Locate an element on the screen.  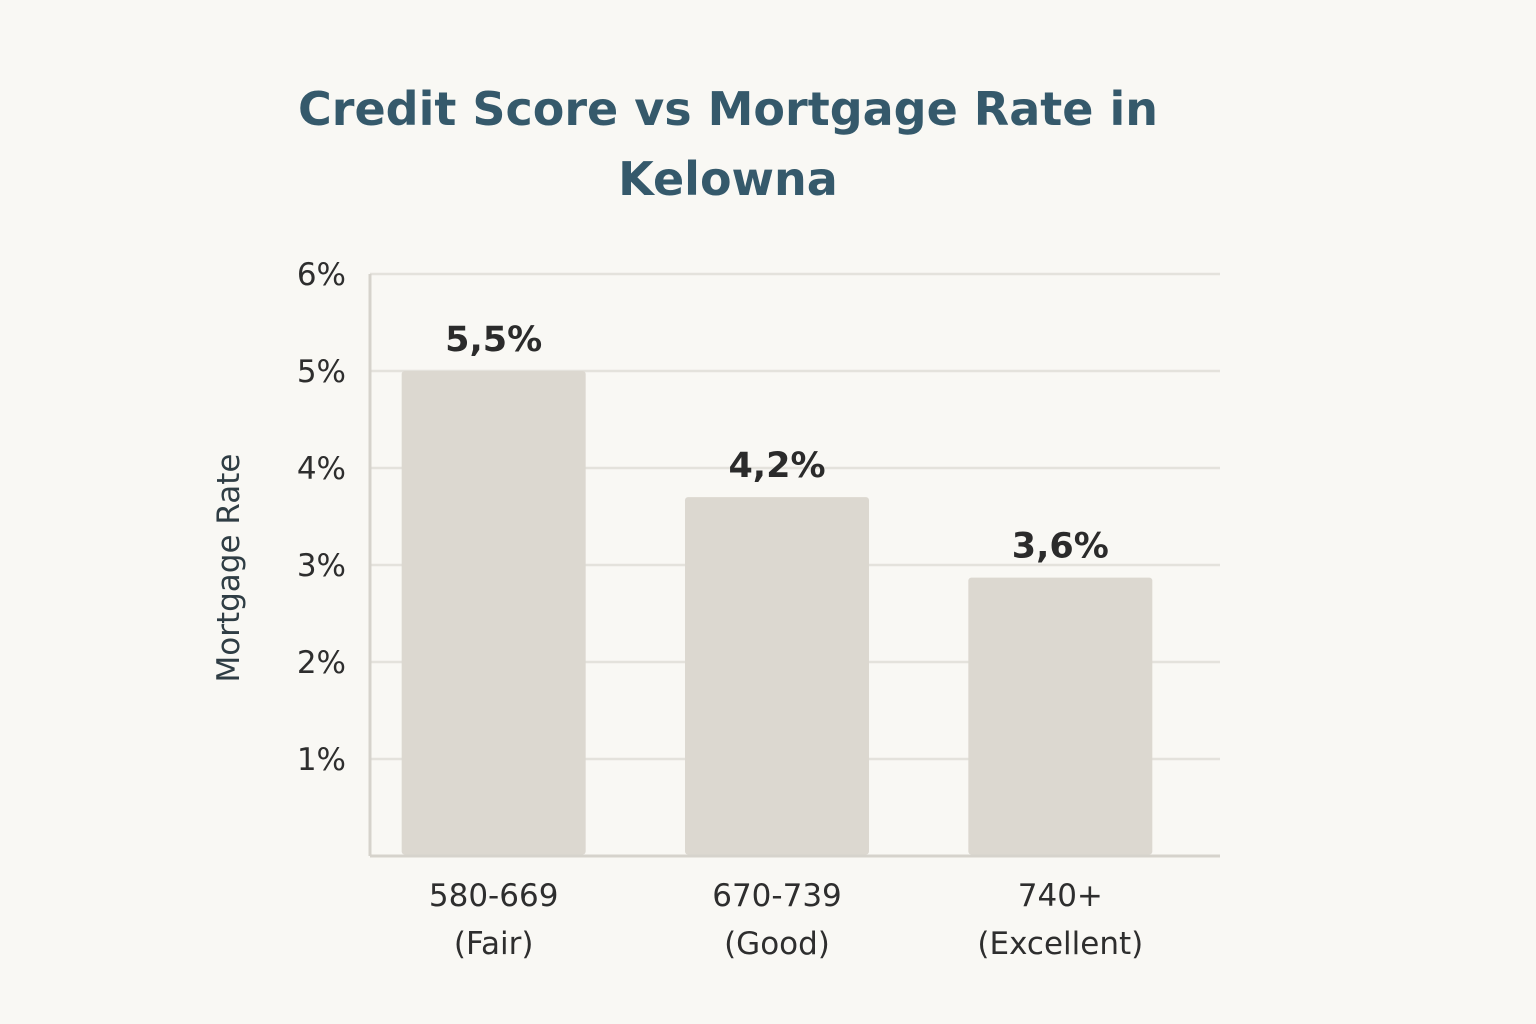
y-tick-label: 4% is located at coordinates (321, 469).